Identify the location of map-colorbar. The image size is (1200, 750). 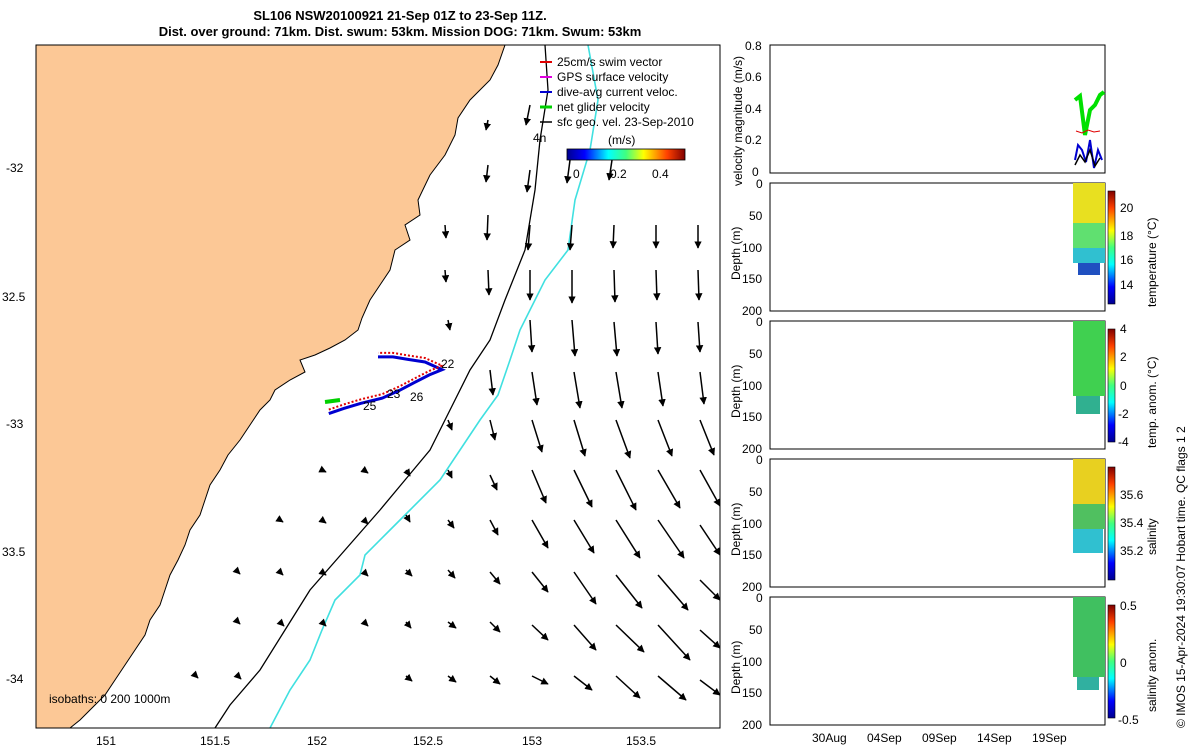
(626, 154).